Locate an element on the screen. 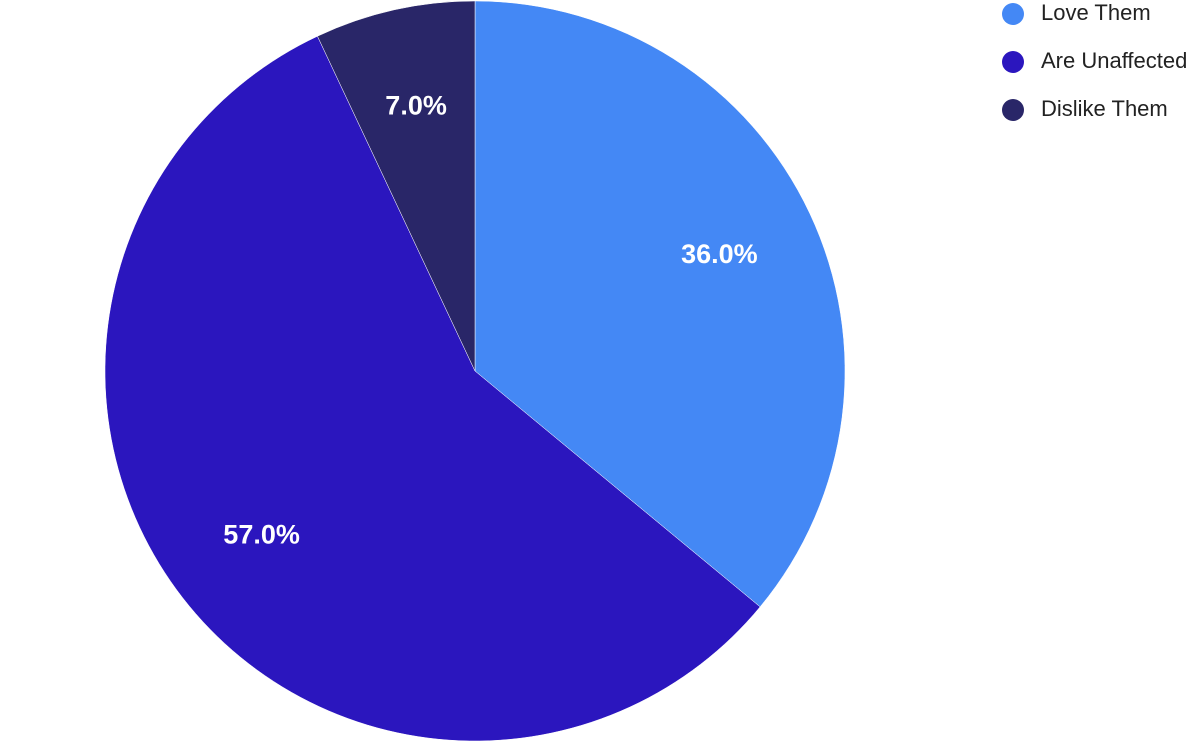  value-label: 57.0% is located at coordinates (261, 535).